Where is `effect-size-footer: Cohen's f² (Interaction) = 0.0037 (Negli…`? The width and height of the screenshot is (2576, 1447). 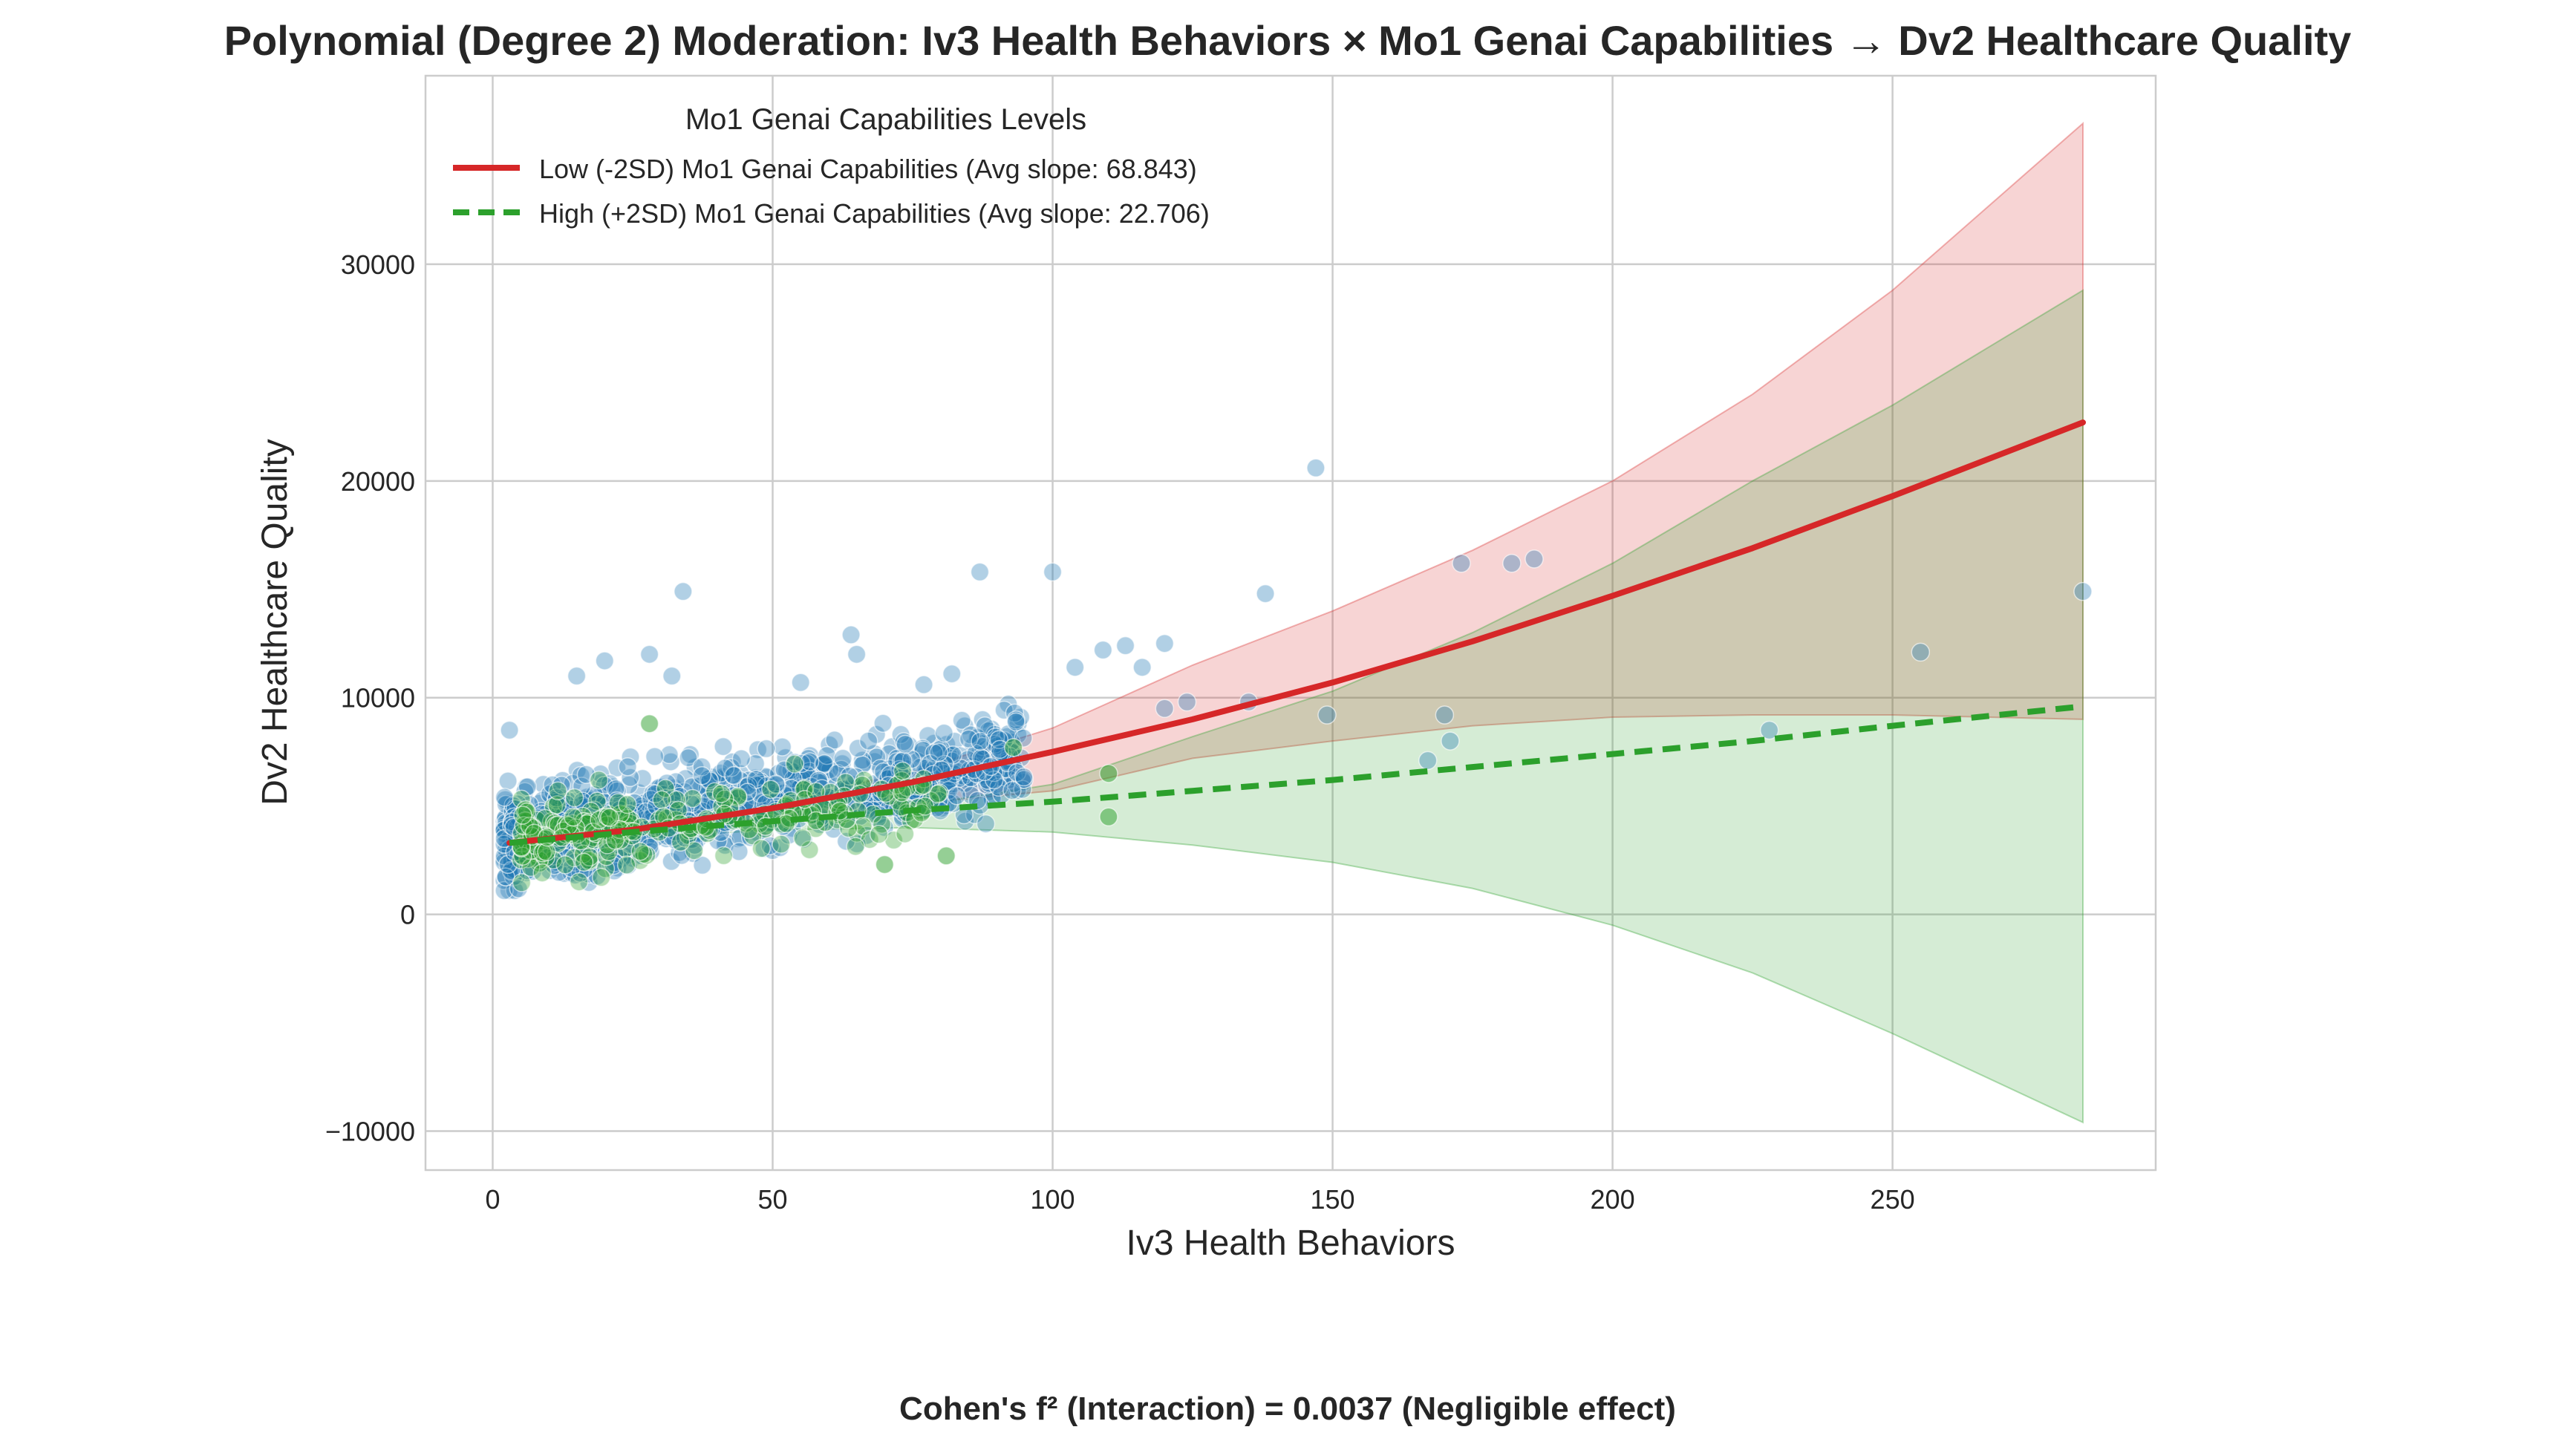
effect-size-footer: Cohen's f² (Interaction) = 0.0037 (Negli… is located at coordinates (1287, 1409).